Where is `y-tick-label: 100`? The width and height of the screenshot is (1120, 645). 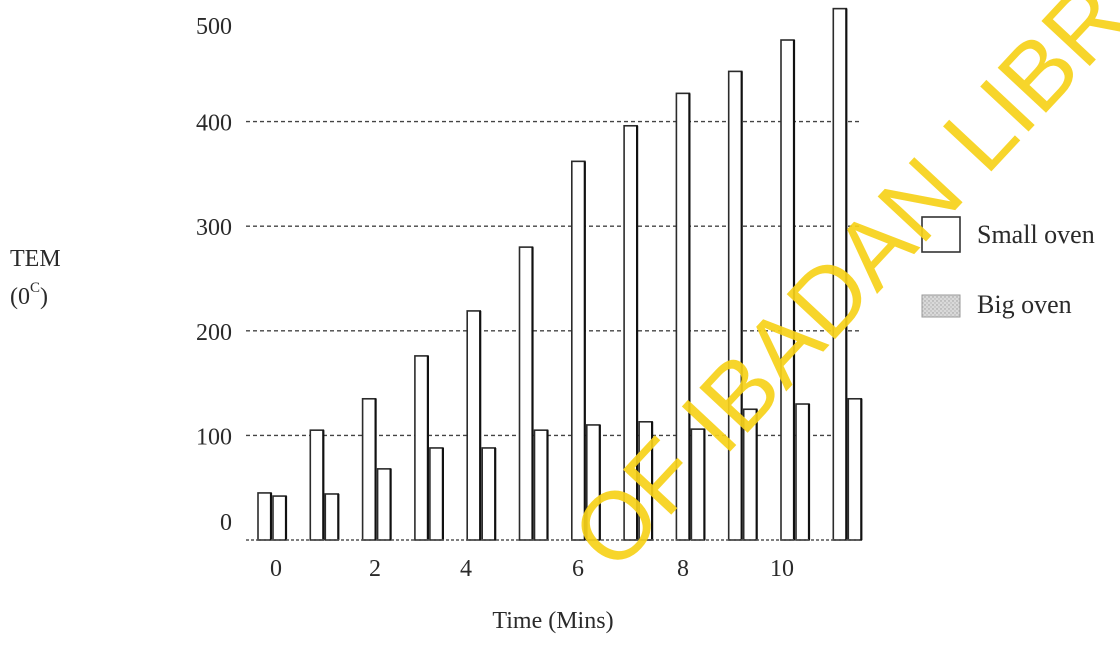 y-tick-label: 100 is located at coordinates (214, 437).